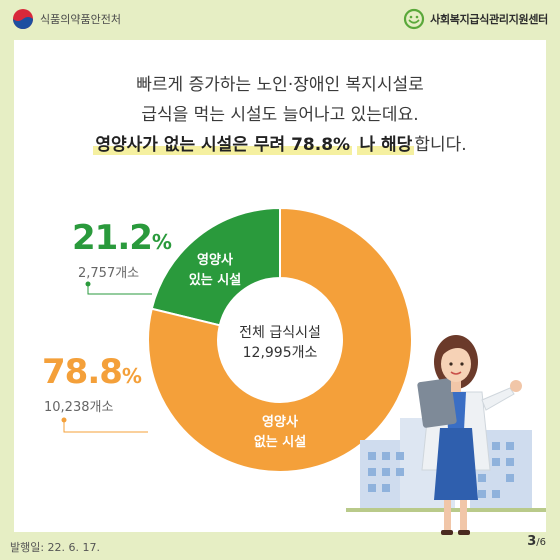 Image resolution: width=560 pixels, height=560 pixels. Describe the element at coordinates (88, 284) in the screenshot. I see `leader-dot-green` at that location.